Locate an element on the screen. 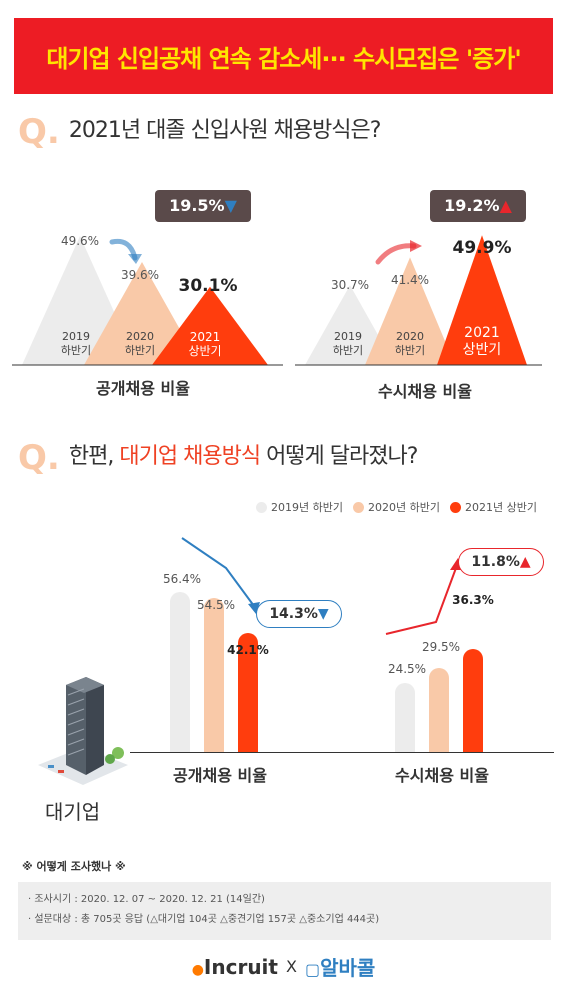 The image size is (567, 998). occasional-trend-line is located at coordinates (421, 601).